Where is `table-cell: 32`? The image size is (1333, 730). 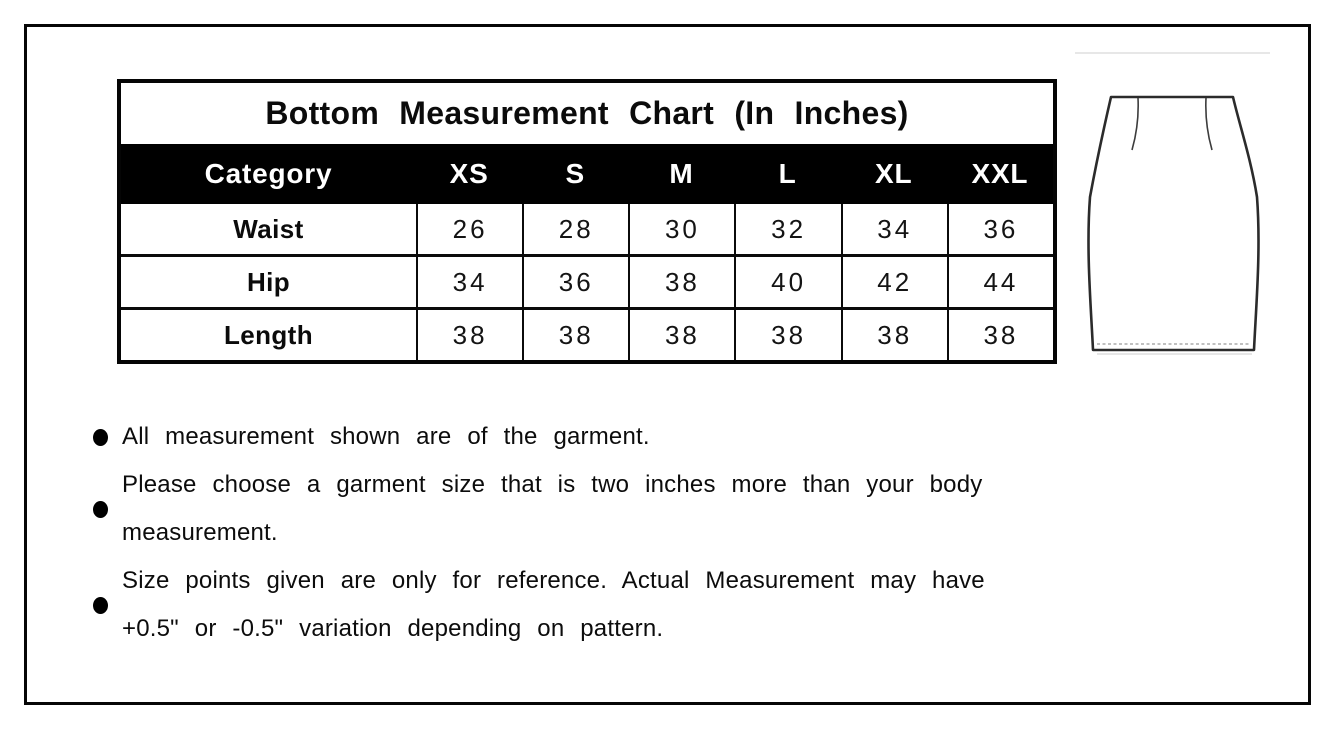 table-cell: 32 is located at coordinates (787, 229).